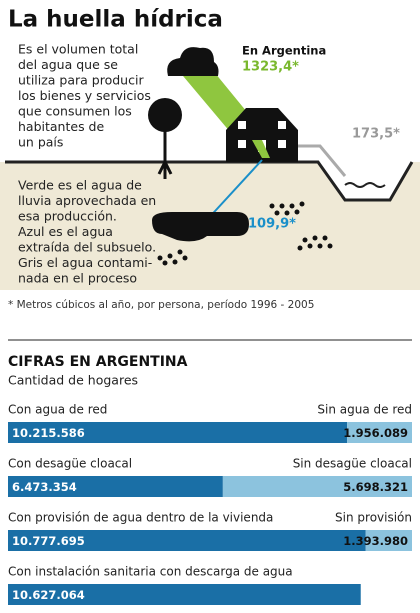 The height and width of the screenshot is (613, 420). I want to click on intro-line: un país, so click(40, 142).